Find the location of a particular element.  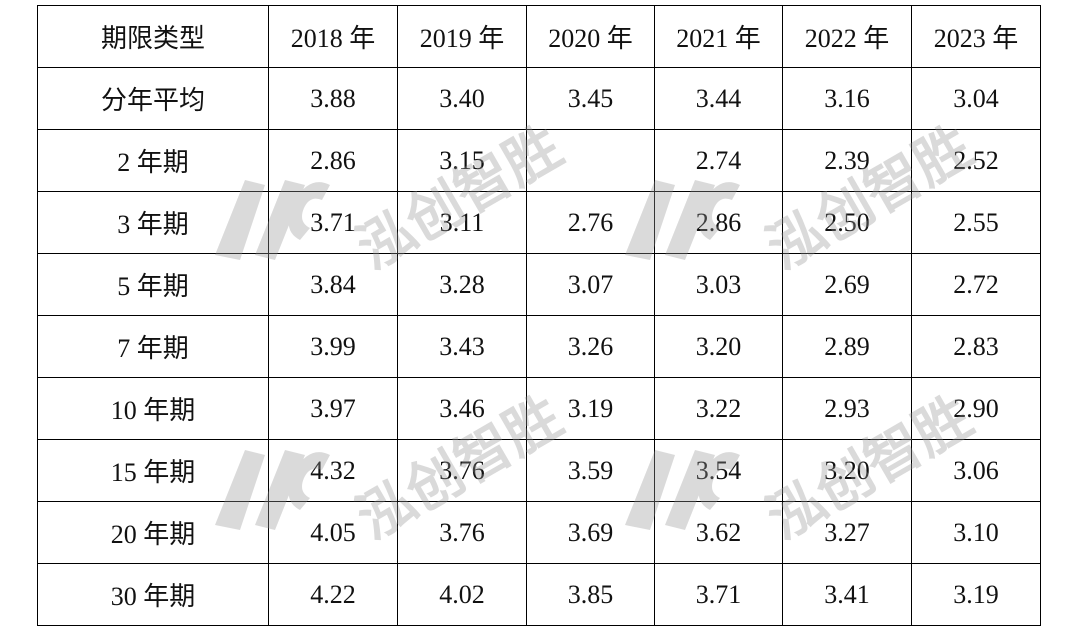

data-row: 15 年期 4.32 3.76 3.59 3.54 3.20 3.06 is located at coordinates (539, 470).